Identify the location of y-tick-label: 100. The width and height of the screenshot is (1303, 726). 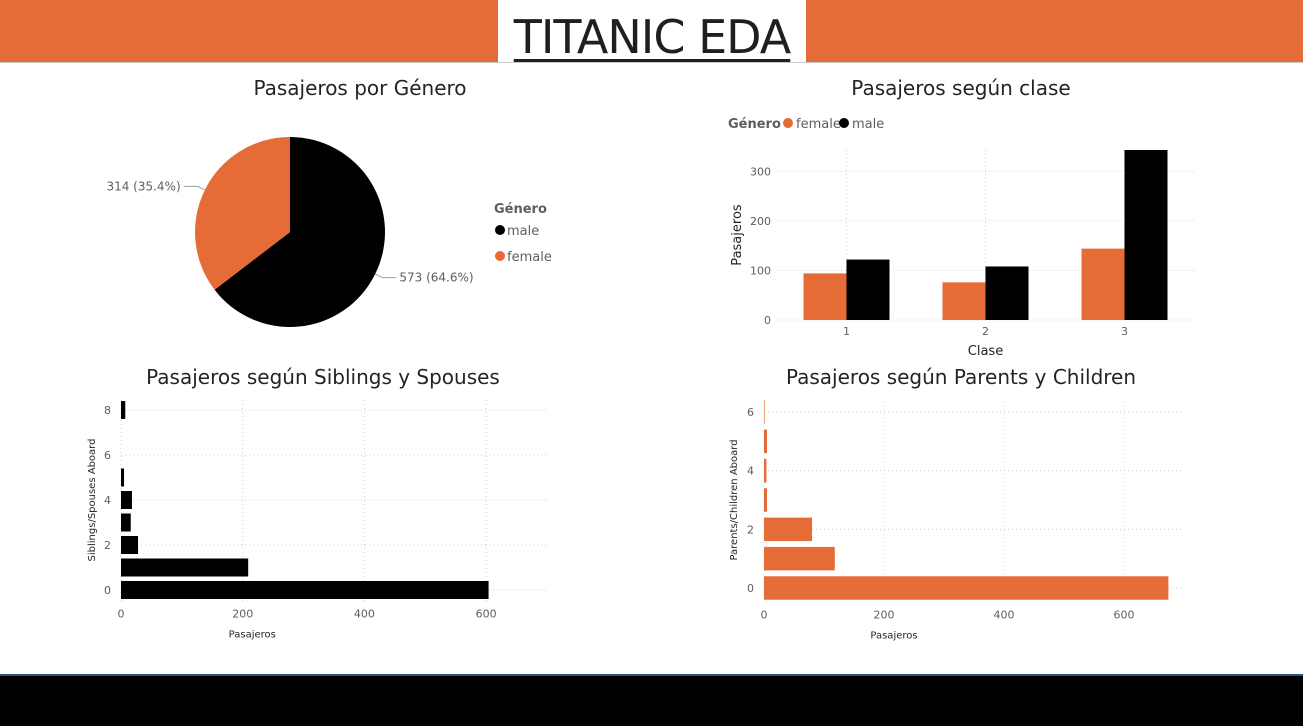
(760, 270).